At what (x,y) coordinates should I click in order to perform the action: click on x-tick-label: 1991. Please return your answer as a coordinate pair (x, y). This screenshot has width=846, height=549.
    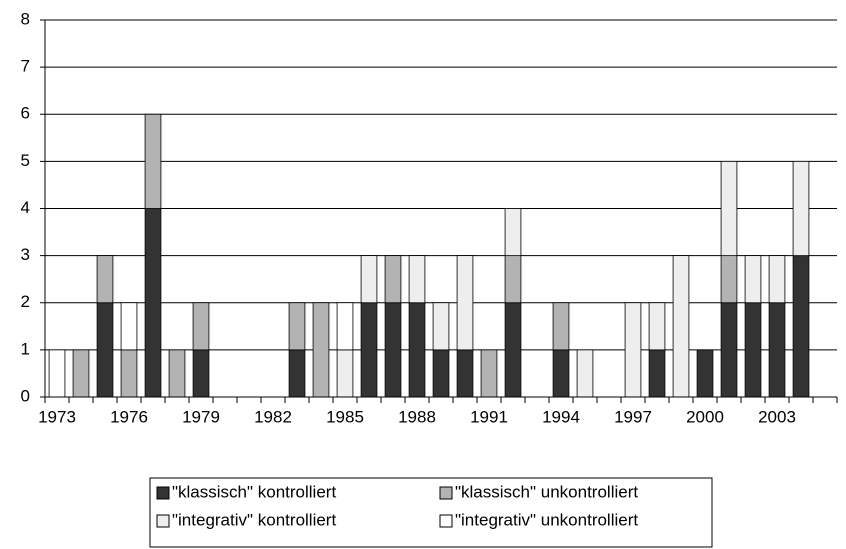
    Looking at the image, I should click on (489, 416).